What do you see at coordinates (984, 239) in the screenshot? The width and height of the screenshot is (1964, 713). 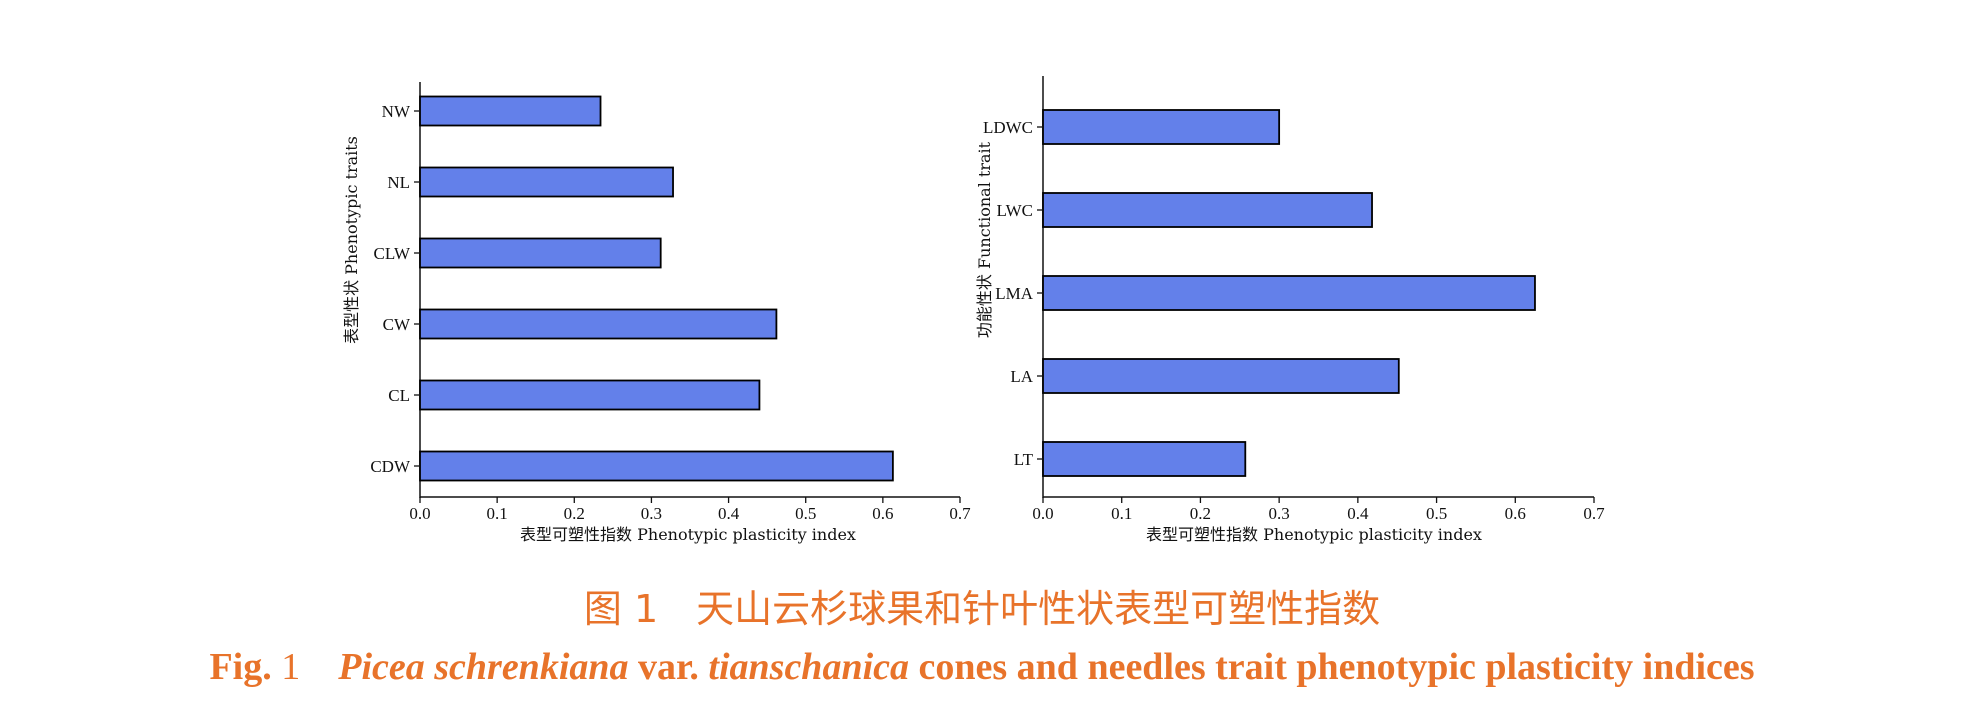 I see `y-axis-title: 功能性状 Functional trait` at bounding box center [984, 239].